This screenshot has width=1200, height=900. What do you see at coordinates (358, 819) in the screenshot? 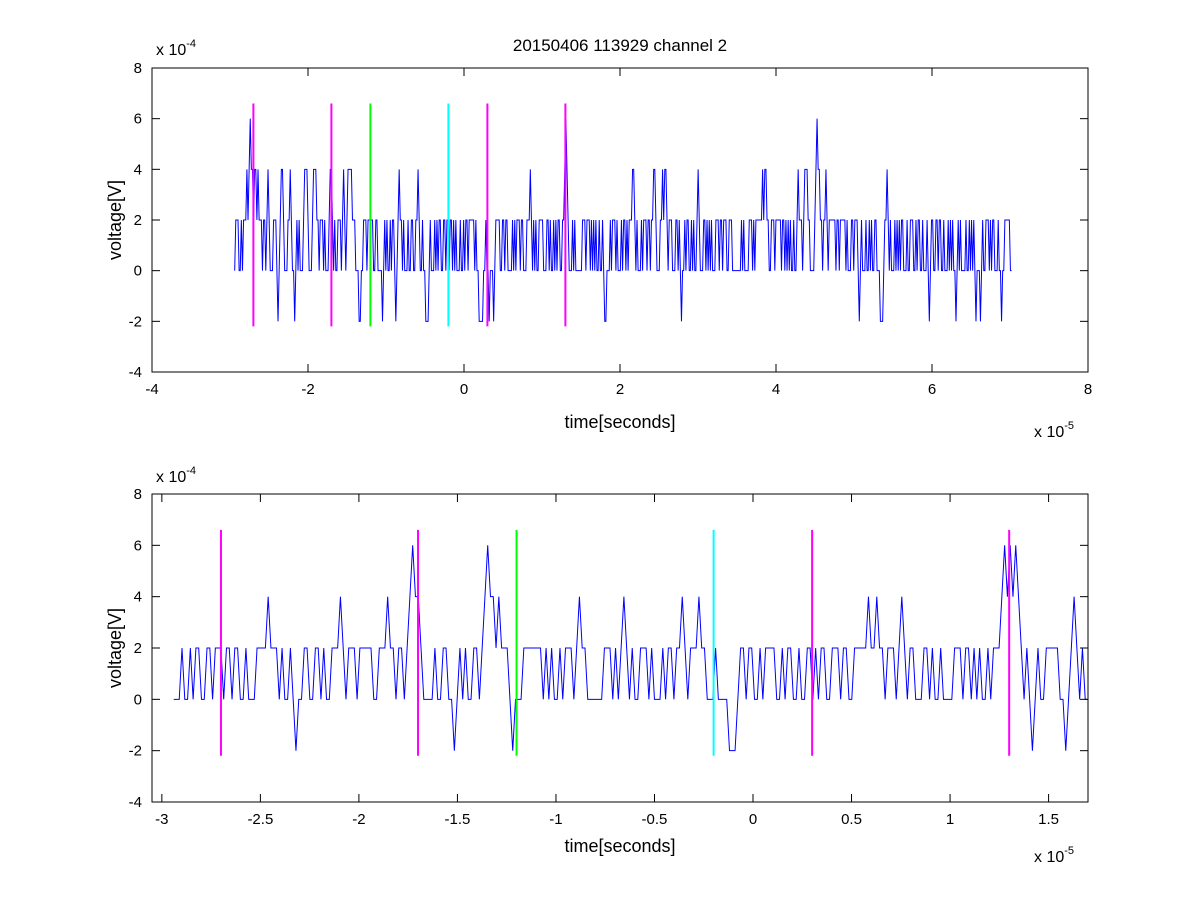
I see `bottom-x-tick-label: -2` at bounding box center [358, 819].